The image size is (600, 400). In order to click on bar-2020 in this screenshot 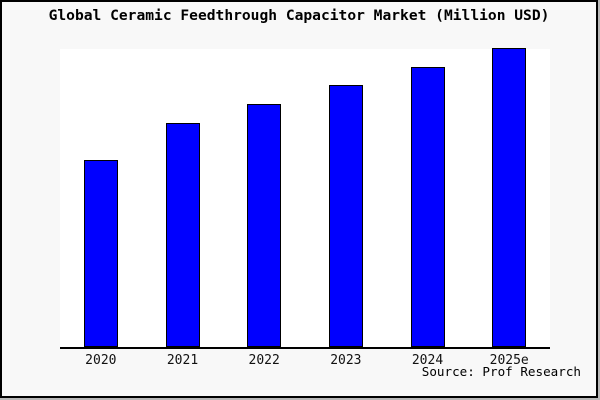, I will do `click(100, 253)`.